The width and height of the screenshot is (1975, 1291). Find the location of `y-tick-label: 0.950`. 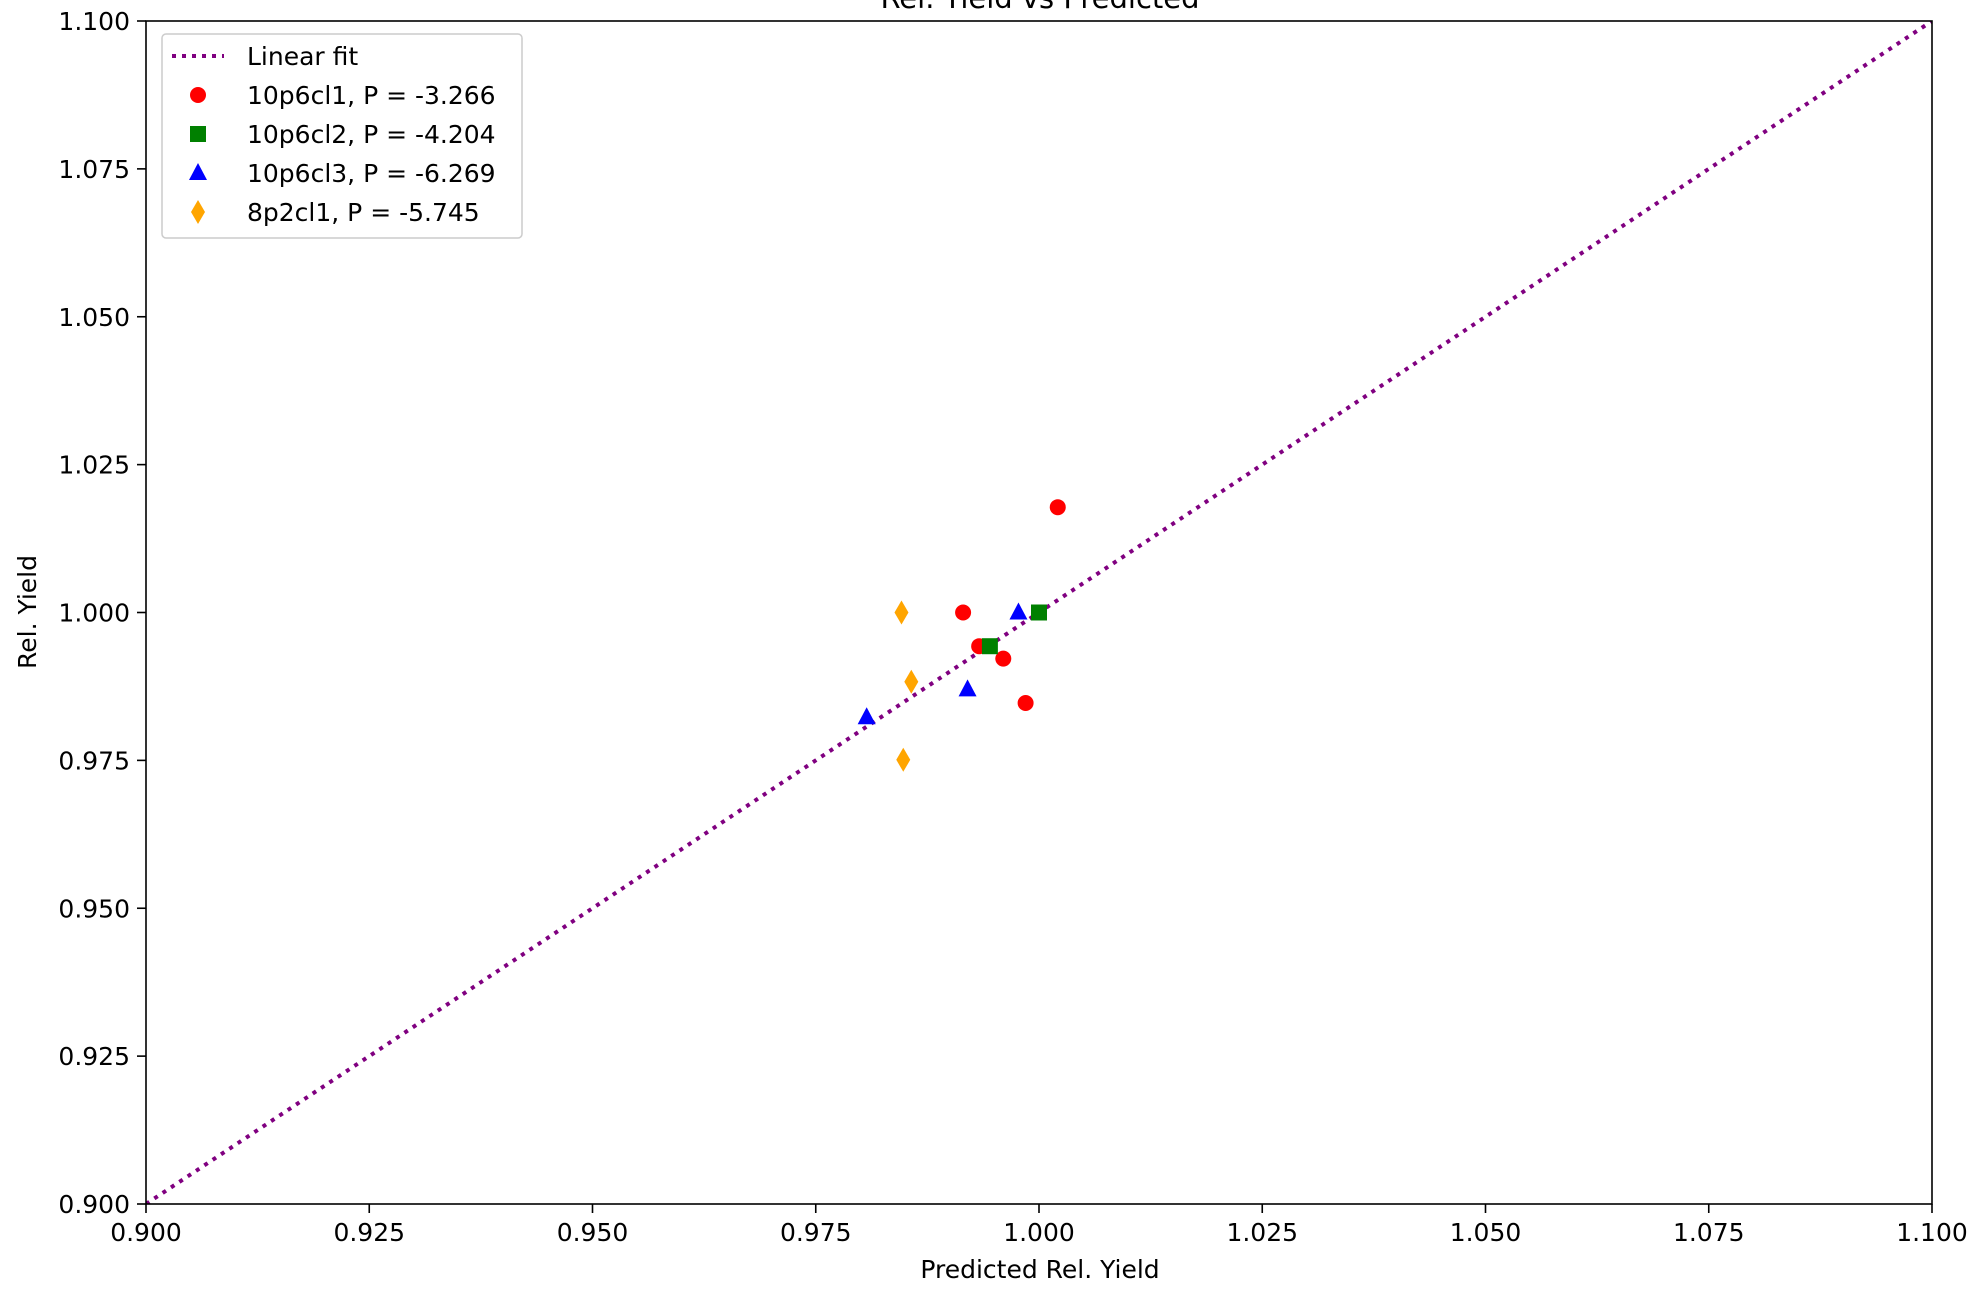

y-tick-label: 0.950 is located at coordinates (94, 908).